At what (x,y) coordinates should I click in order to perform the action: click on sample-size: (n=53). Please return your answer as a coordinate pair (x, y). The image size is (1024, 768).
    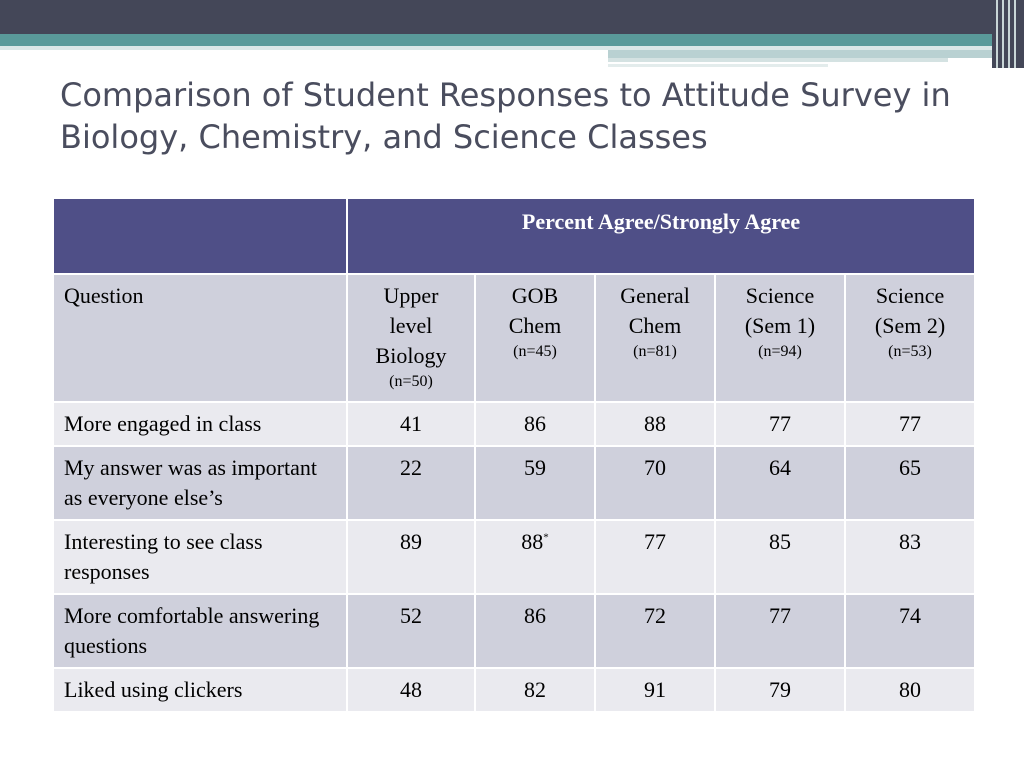
    Looking at the image, I should click on (910, 351).